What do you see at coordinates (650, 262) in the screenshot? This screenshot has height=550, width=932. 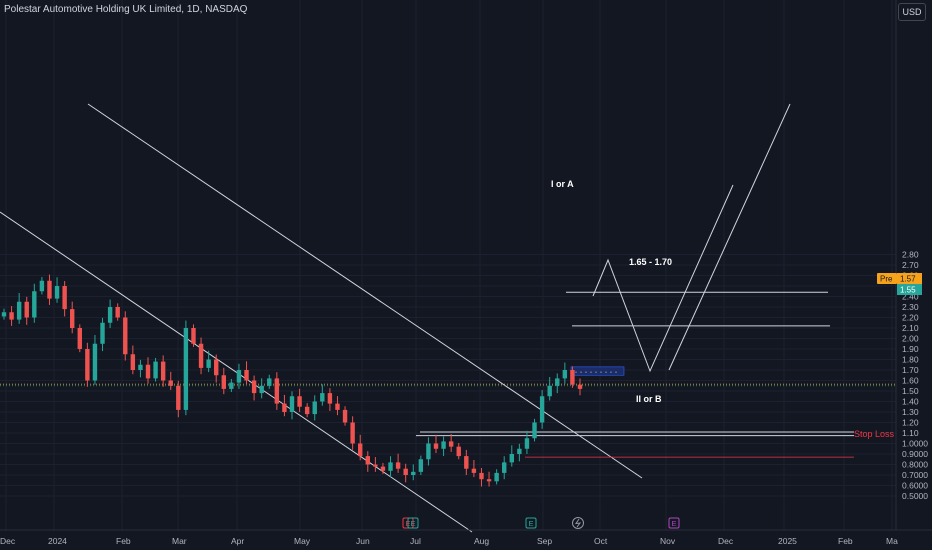 I see `zone-label: 1.65 - 1.70` at bounding box center [650, 262].